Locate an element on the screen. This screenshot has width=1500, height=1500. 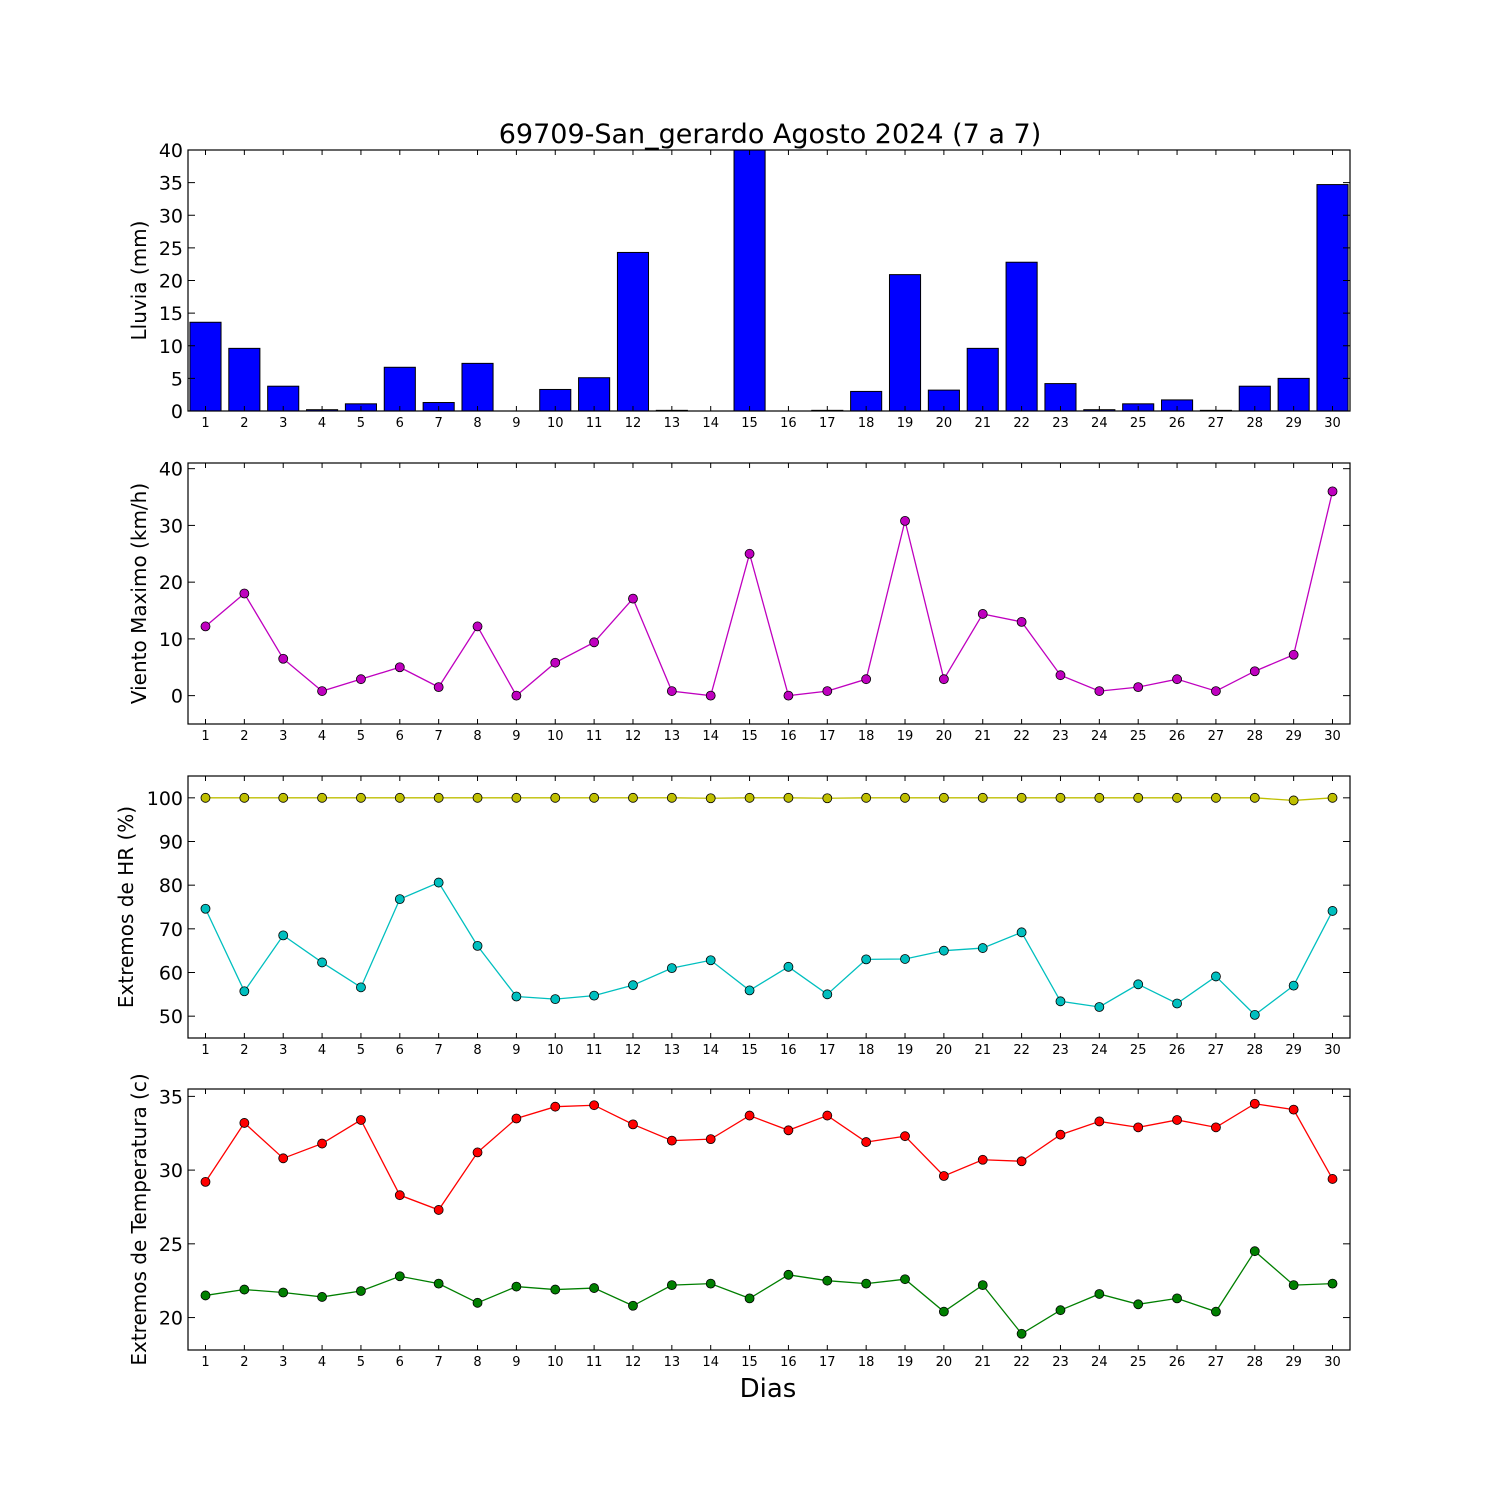
panel-4-xtick-label: 18 is located at coordinates (866, 1362).